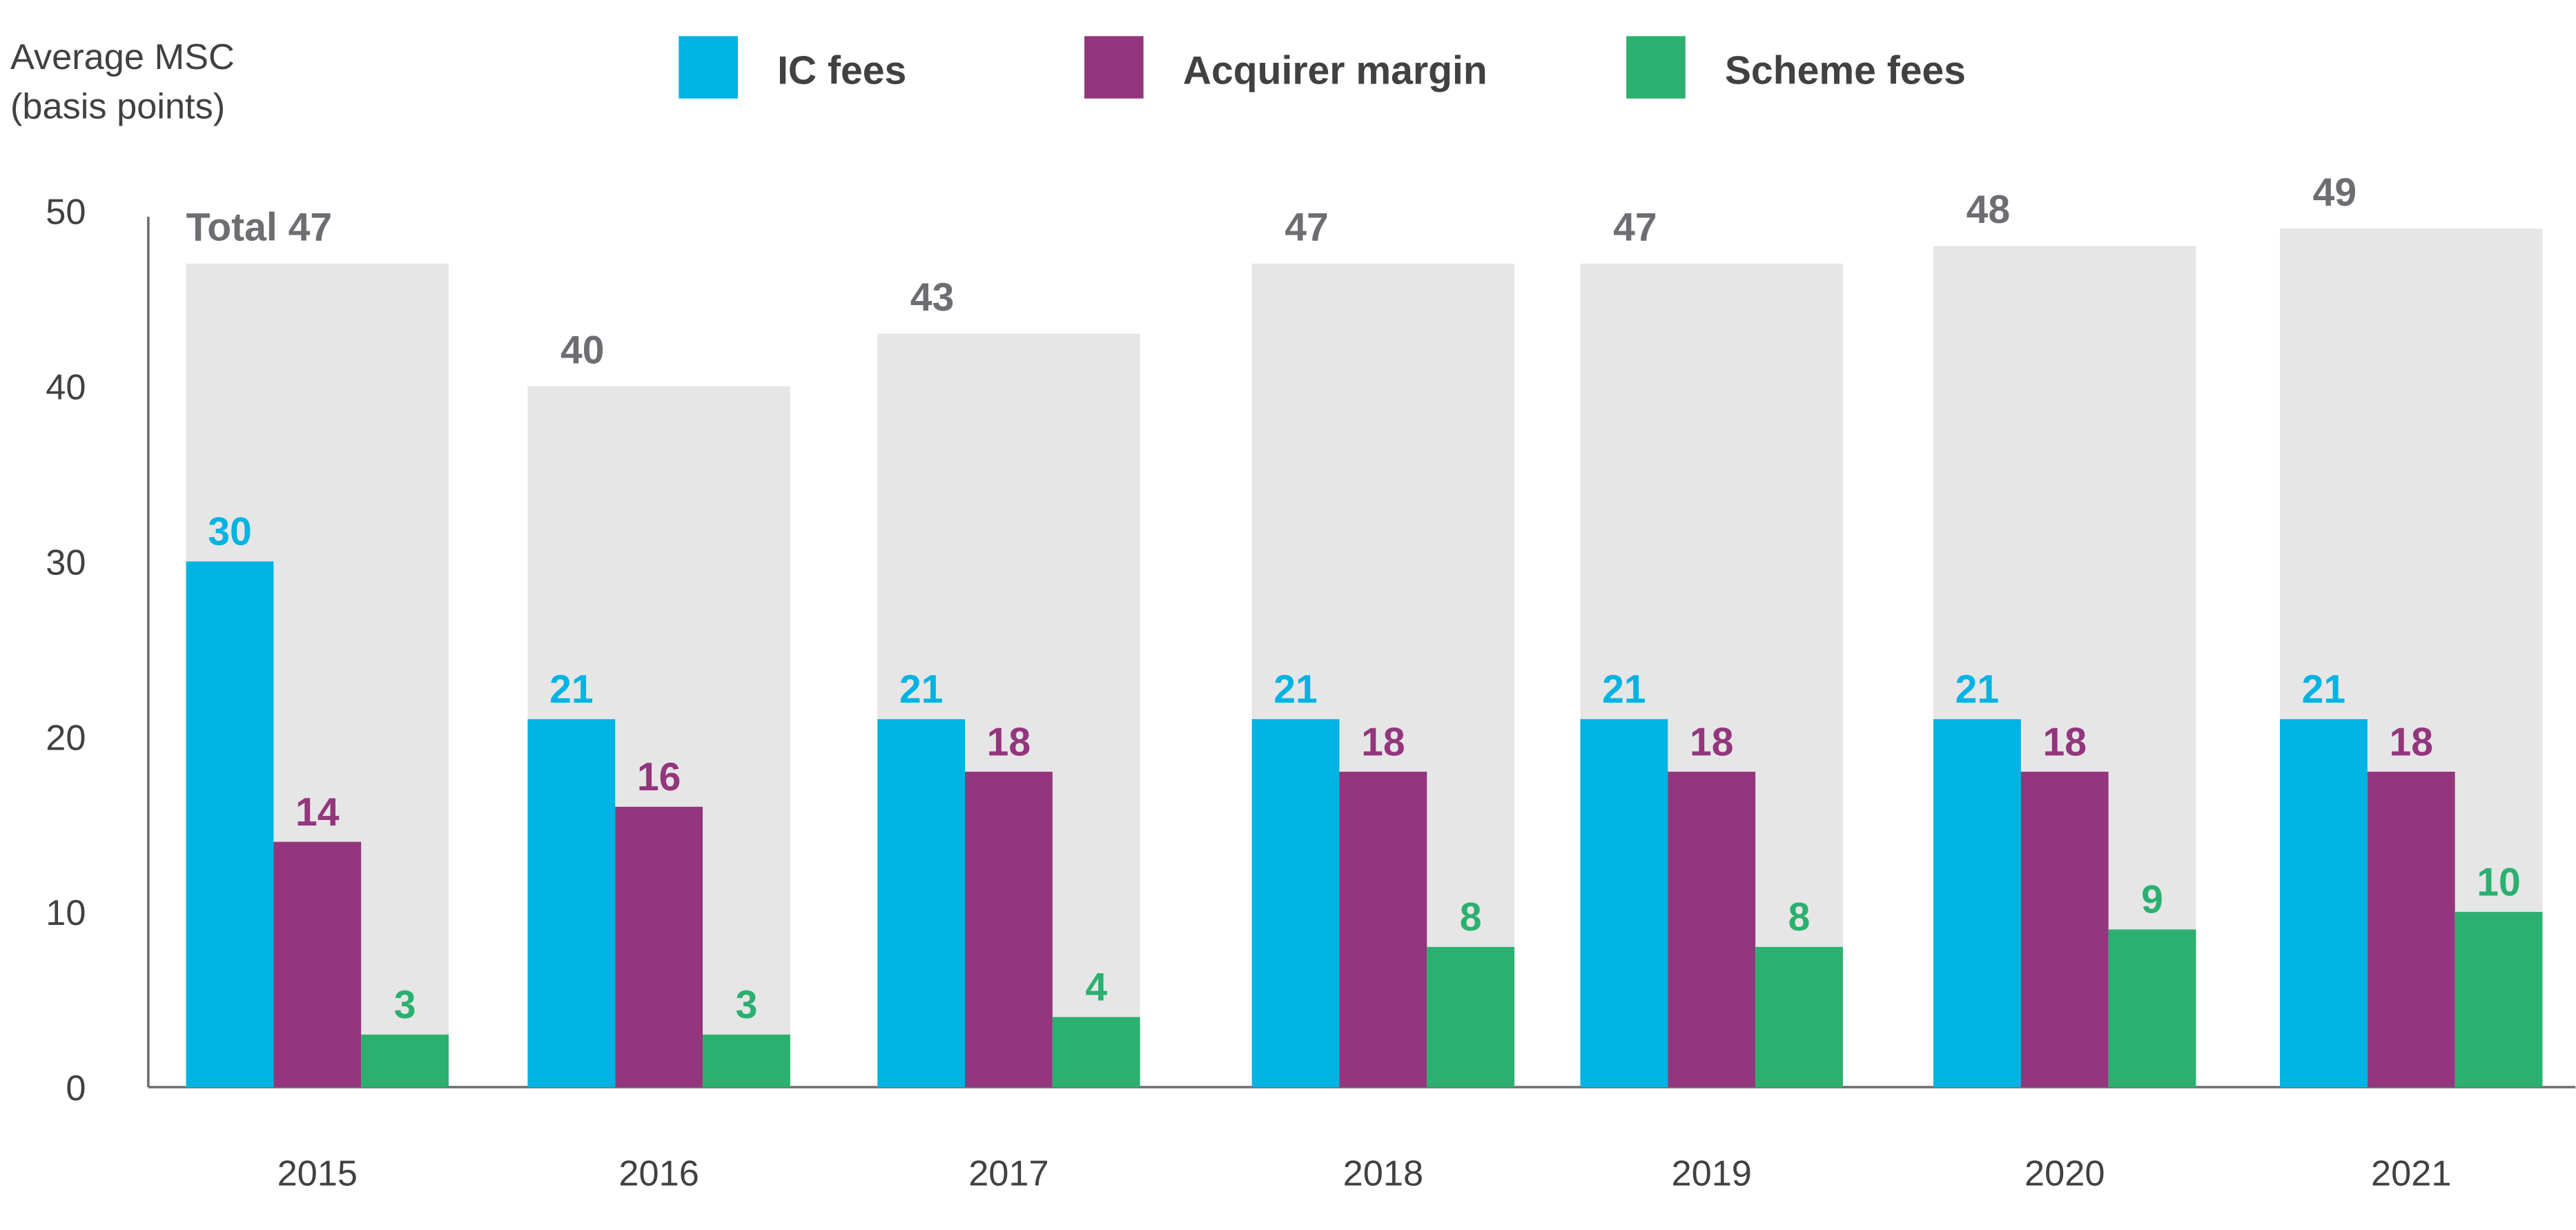 The width and height of the screenshot is (2576, 1230). I want to click on value-label-2015-0: 30, so click(230, 532).